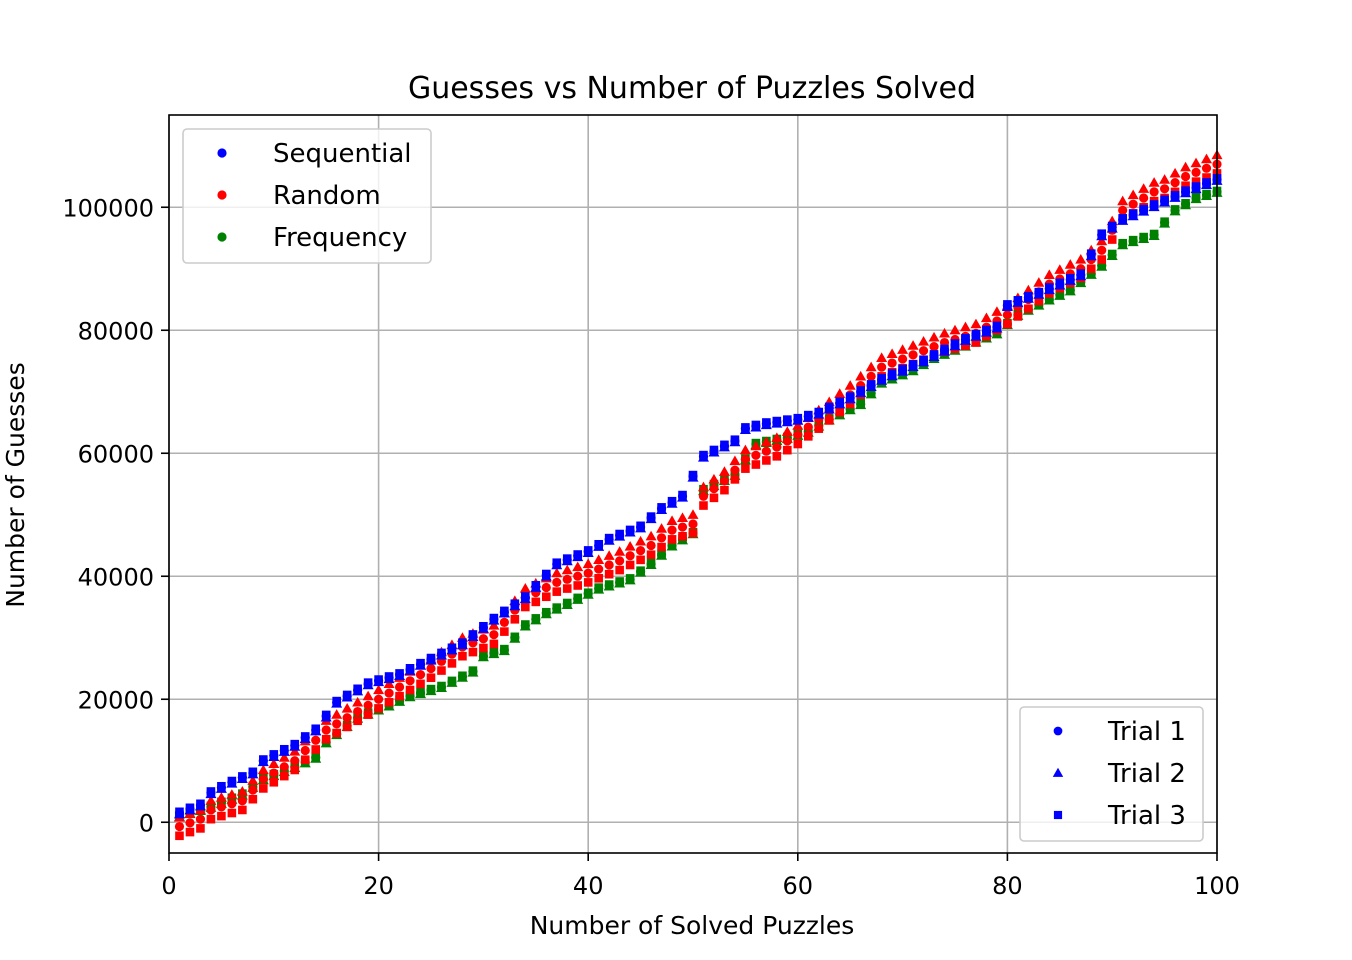  What do you see at coordinates (1146, 816) in the screenshot?
I see `legend-label: Trial 3` at bounding box center [1146, 816].